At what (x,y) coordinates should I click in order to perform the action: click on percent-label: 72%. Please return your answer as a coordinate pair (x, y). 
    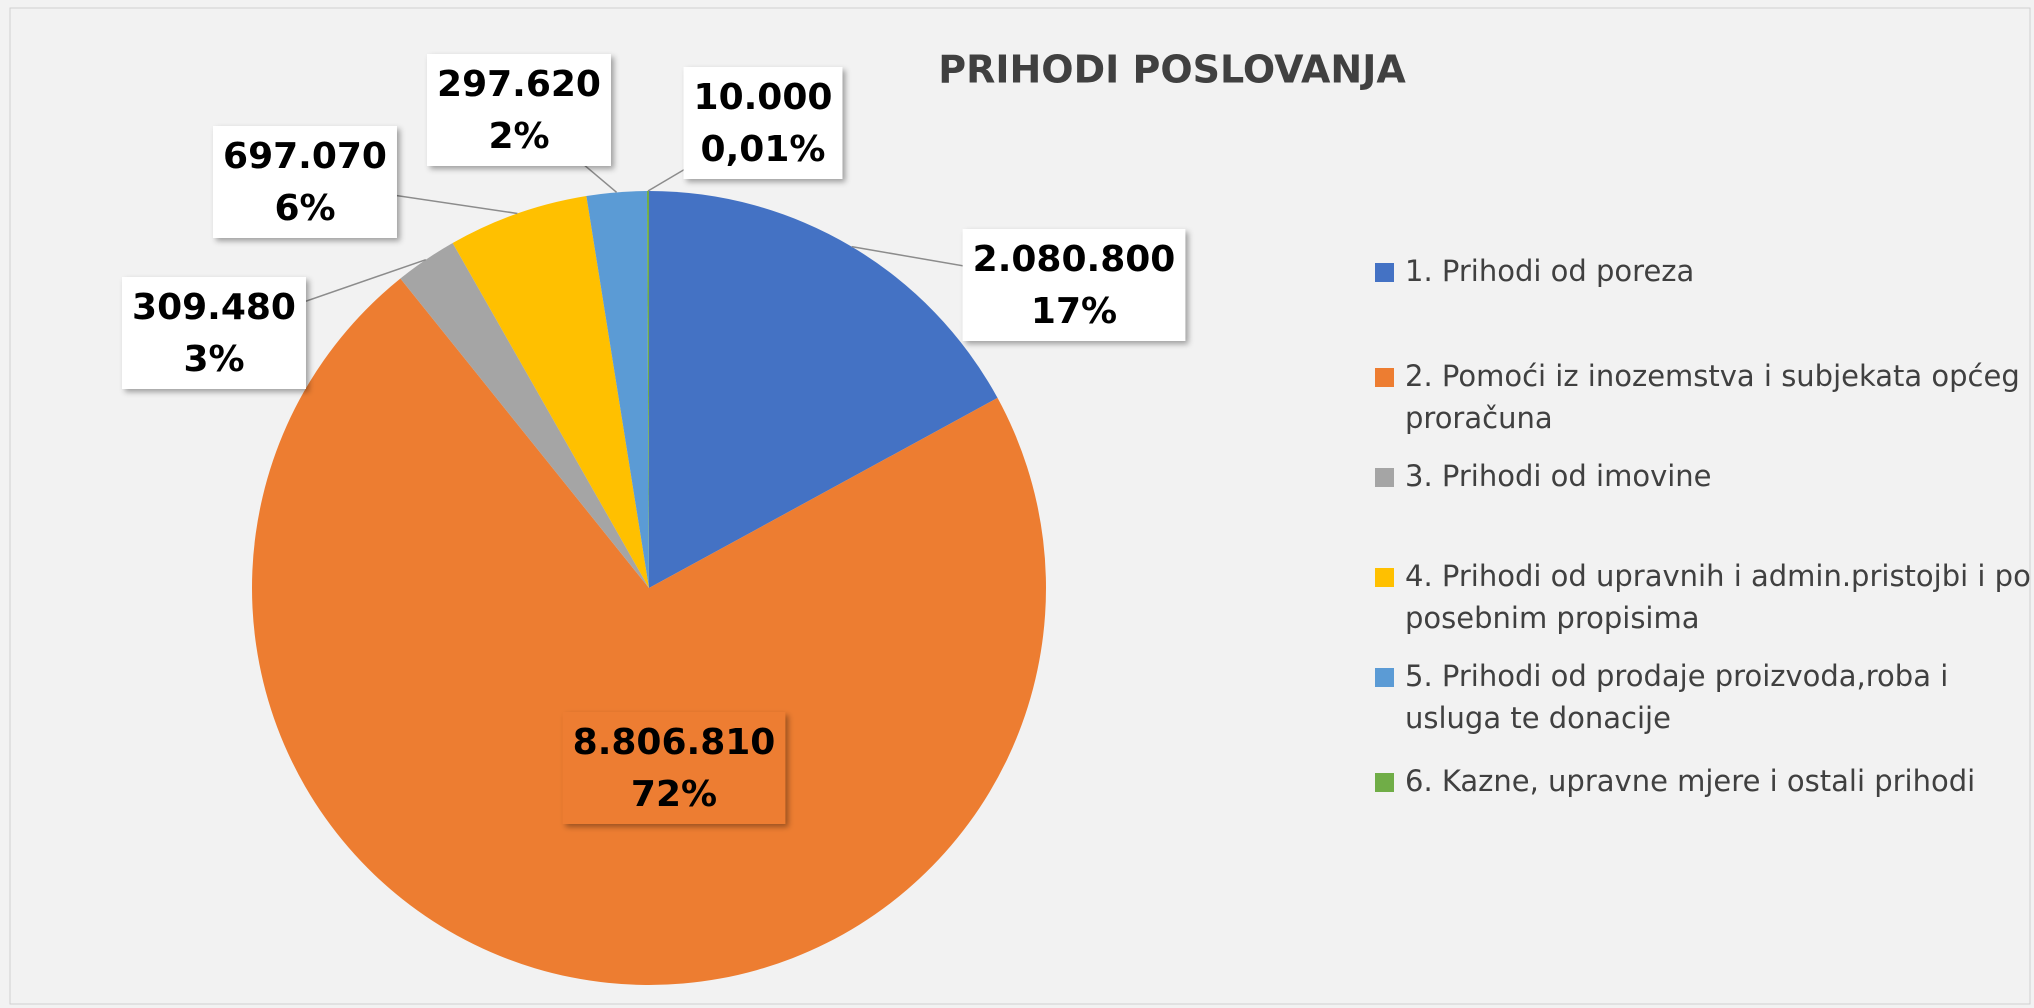
    Looking at the image, I should click on (674, 794).